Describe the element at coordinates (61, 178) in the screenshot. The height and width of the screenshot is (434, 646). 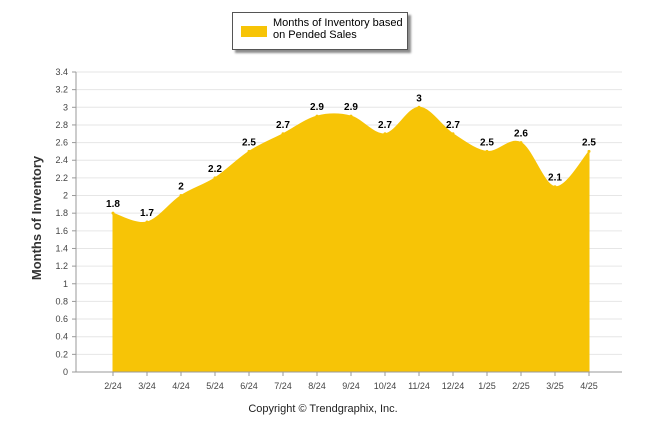
I see `y-tick-label: 2.2` at that location.